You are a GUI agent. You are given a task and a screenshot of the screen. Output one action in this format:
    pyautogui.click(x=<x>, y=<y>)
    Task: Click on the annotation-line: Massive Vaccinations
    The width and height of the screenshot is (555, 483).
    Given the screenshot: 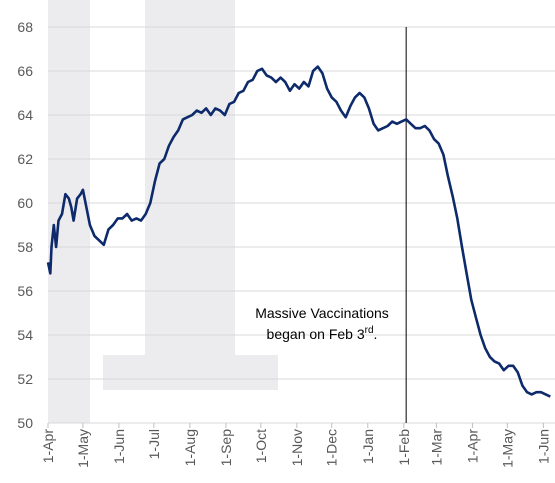 What is the action you would take?
    pyautogui.click(x=322, y=313)
    